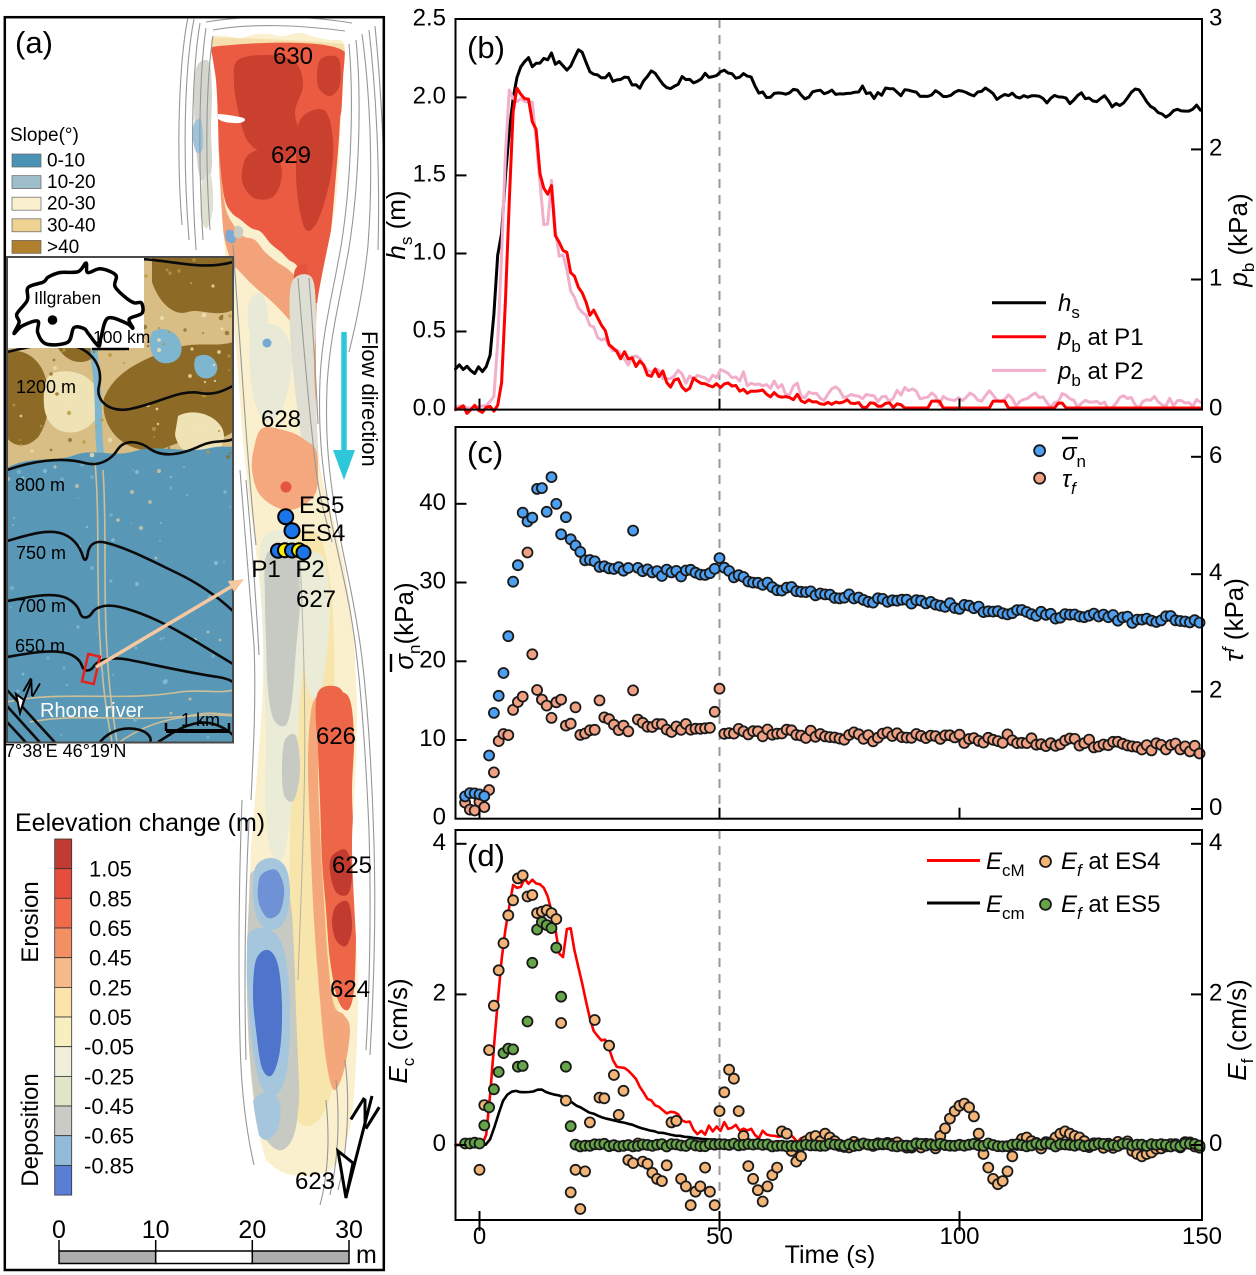 This screenshot has width=1256, height=1275. I want to click on svg-text: 6, so click(1215, 455).